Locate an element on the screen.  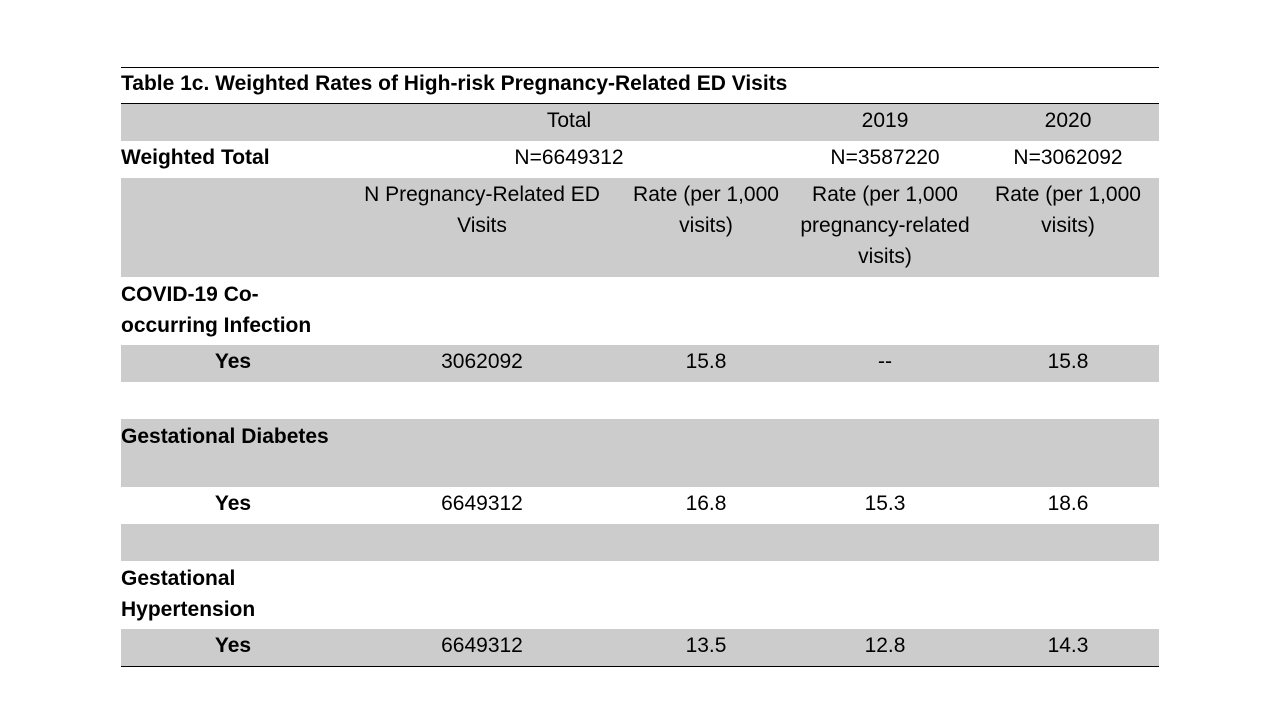
table-top-rule is located at coordinates (640, 67).